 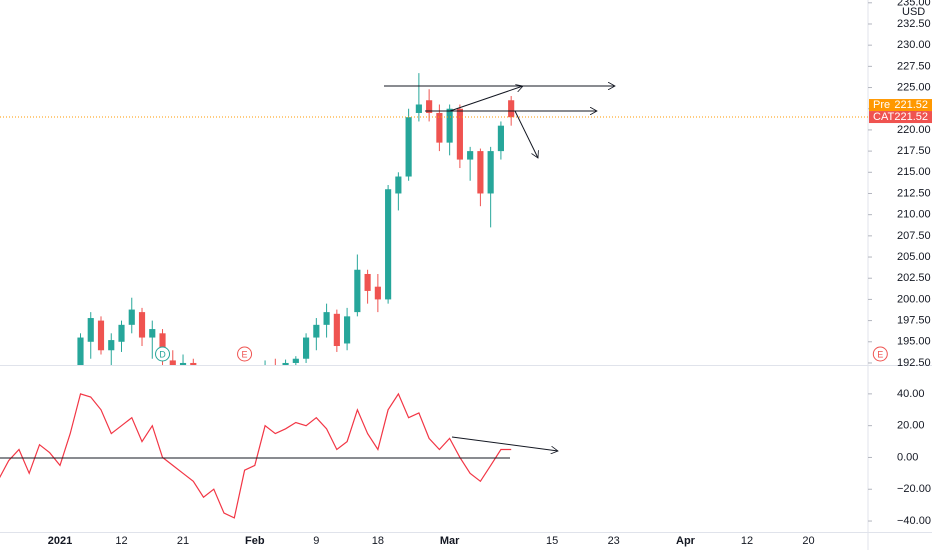 I want to click on currency-label: USD, so click(x=913, y=12).